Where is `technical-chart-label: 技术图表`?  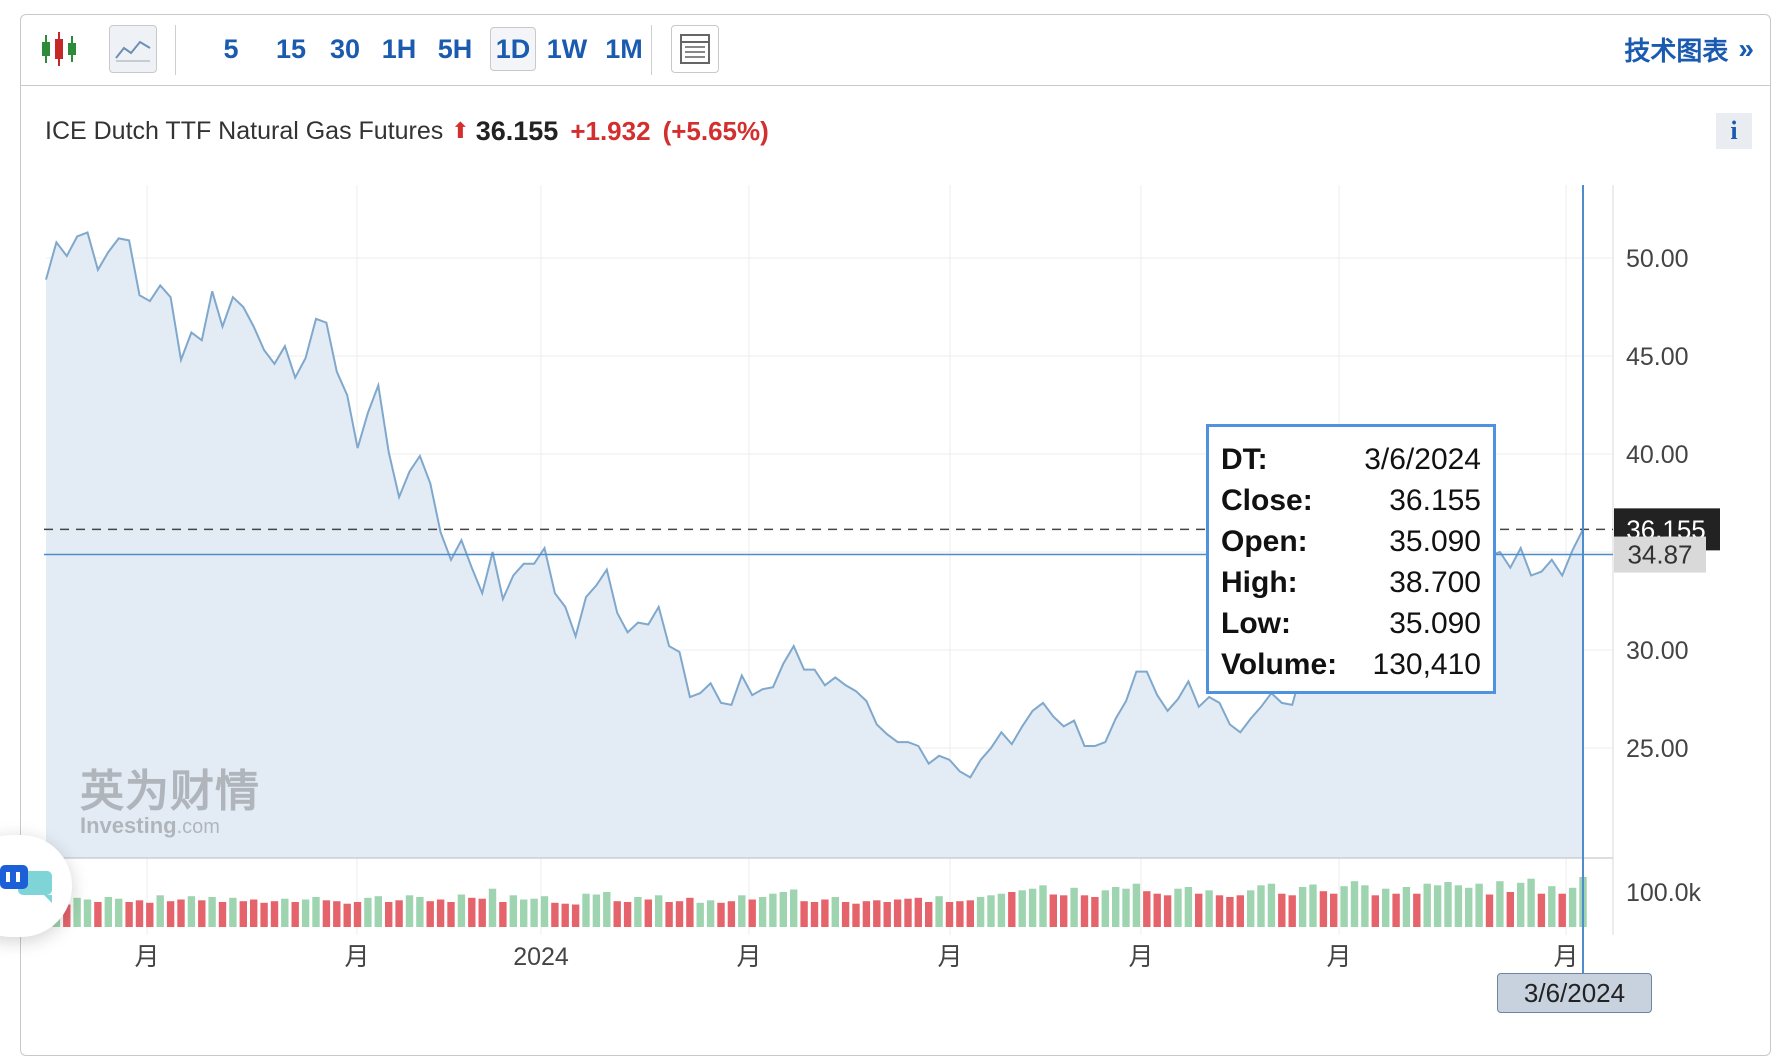
technical-chart-label: 技术图表 is located at coordinates (1676, 50).